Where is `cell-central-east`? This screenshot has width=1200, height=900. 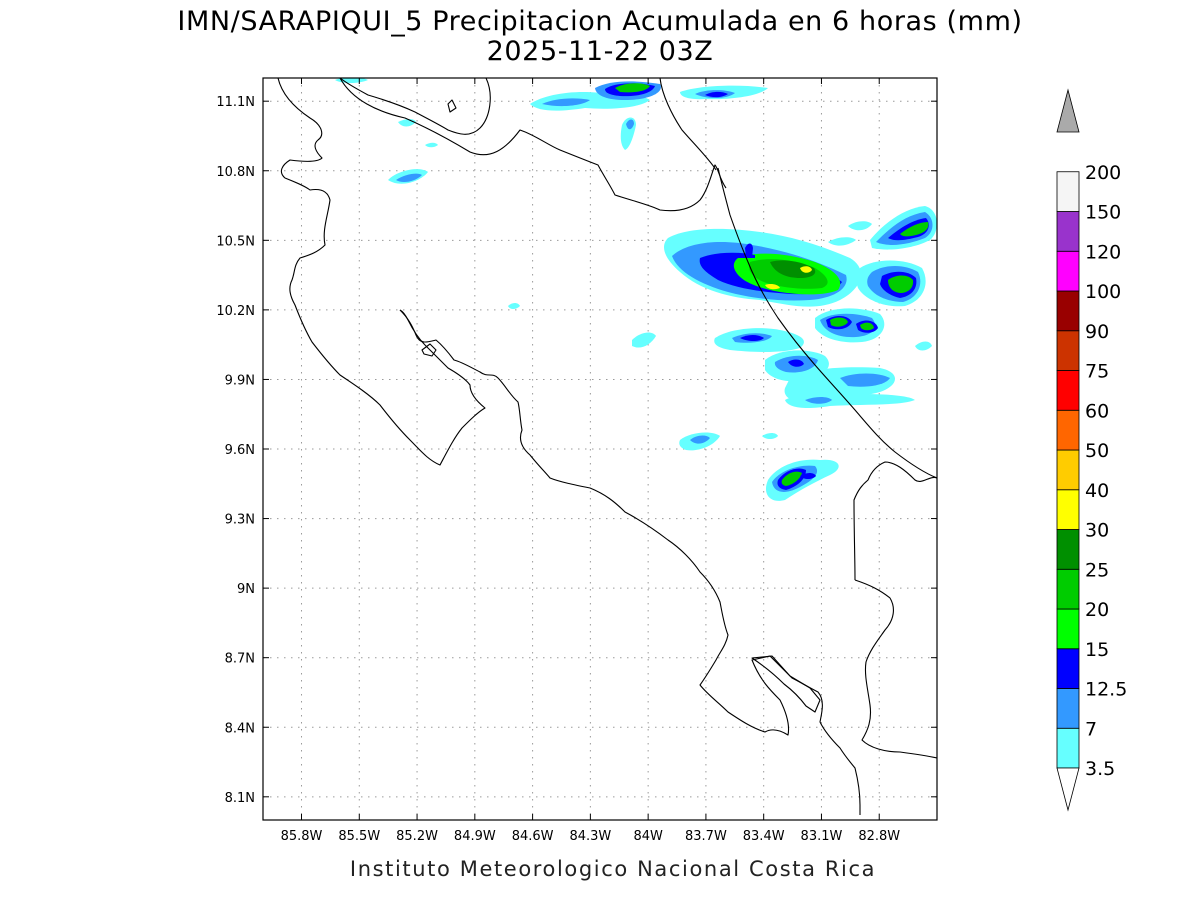
cell-central-east is located at coordinates (720, 377).